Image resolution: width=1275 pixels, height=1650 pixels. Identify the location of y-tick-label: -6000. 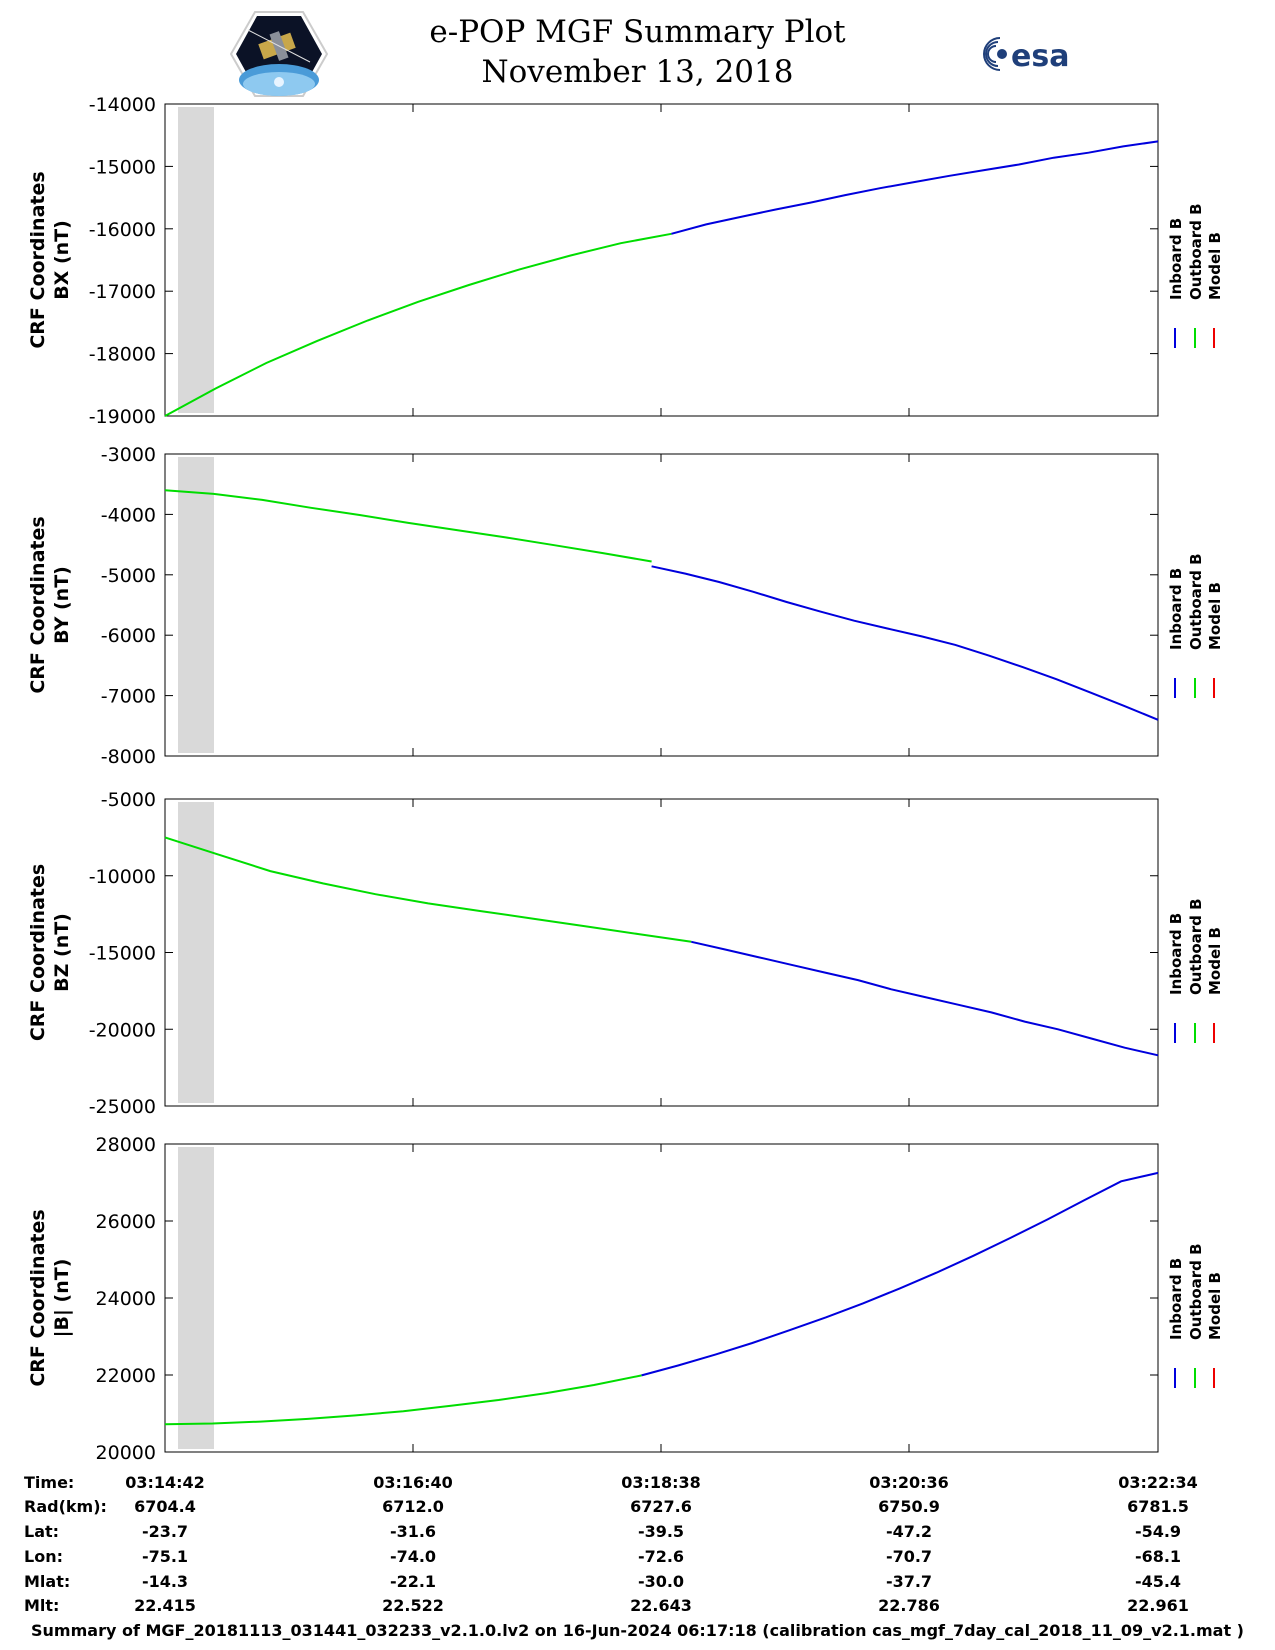
(128, 636).